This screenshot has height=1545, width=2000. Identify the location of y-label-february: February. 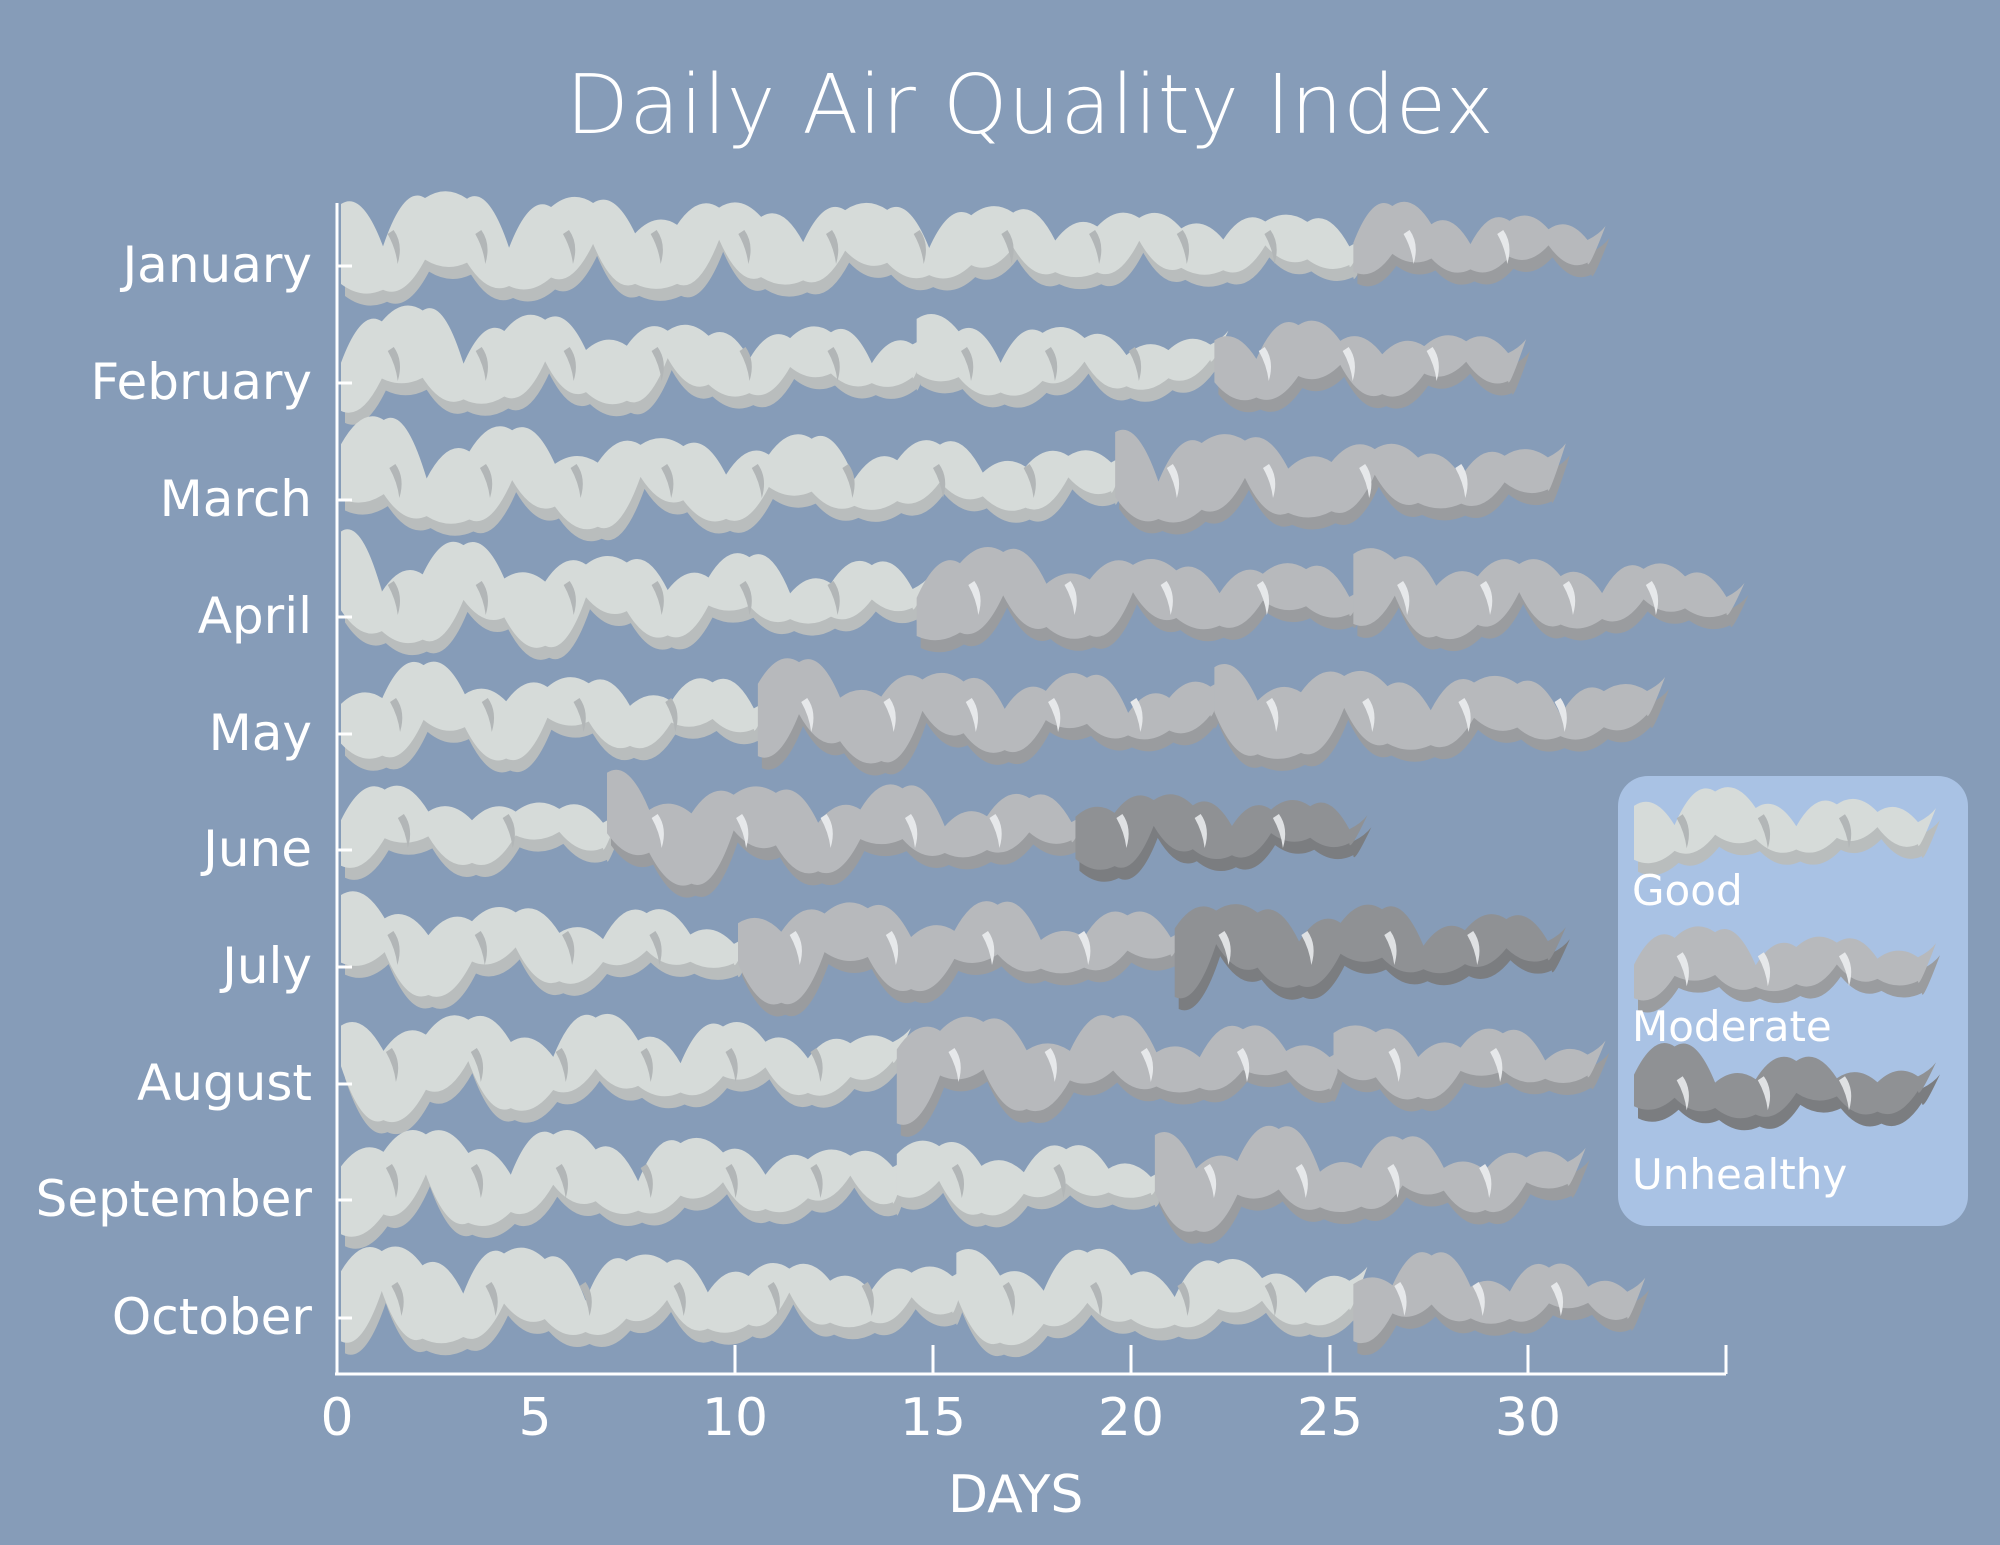
(201, 382).